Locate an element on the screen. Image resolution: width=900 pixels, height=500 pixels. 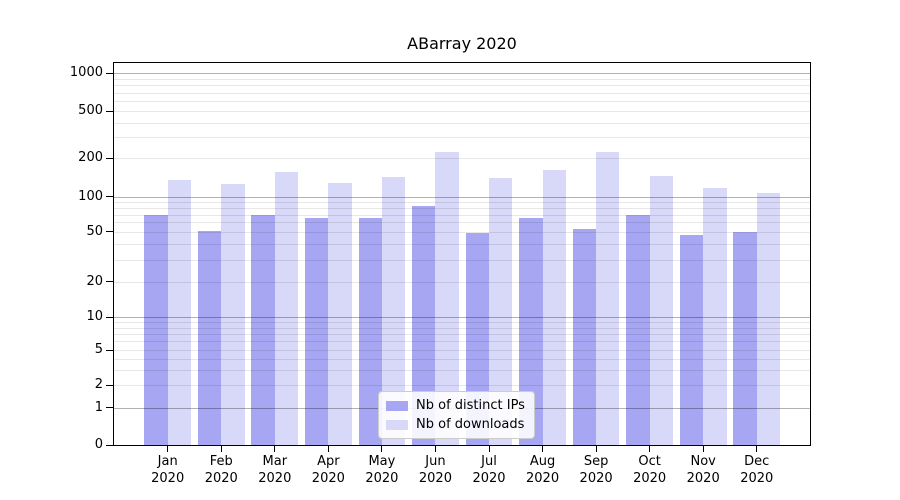
bar-downloads-jul is located at coordinates (501, 311).